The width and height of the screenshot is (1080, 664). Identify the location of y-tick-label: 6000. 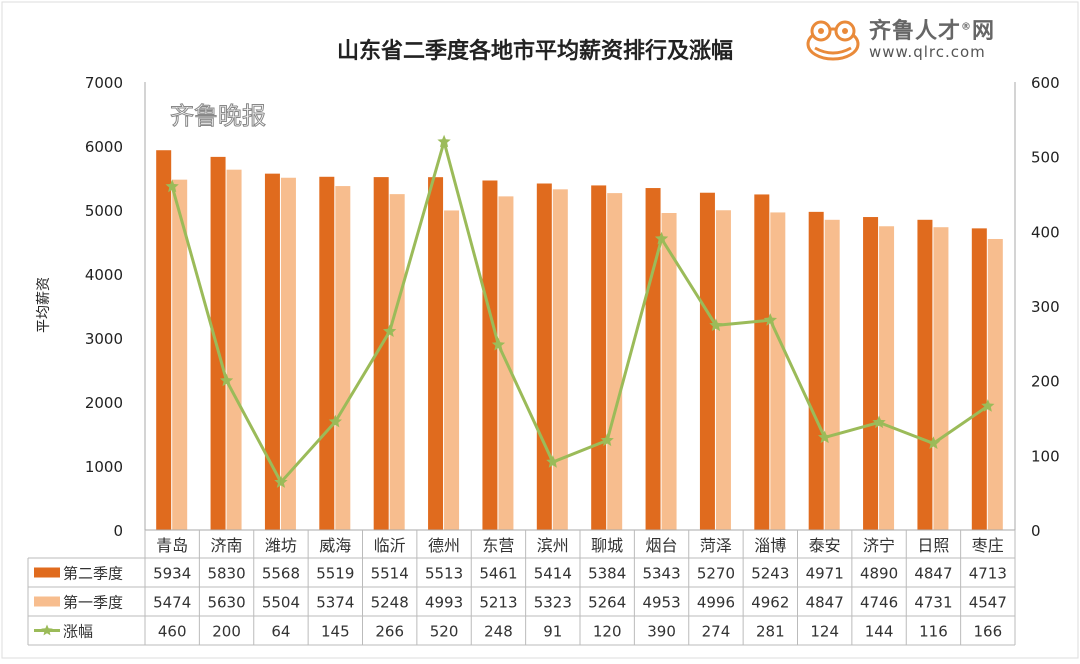
(104, 147).